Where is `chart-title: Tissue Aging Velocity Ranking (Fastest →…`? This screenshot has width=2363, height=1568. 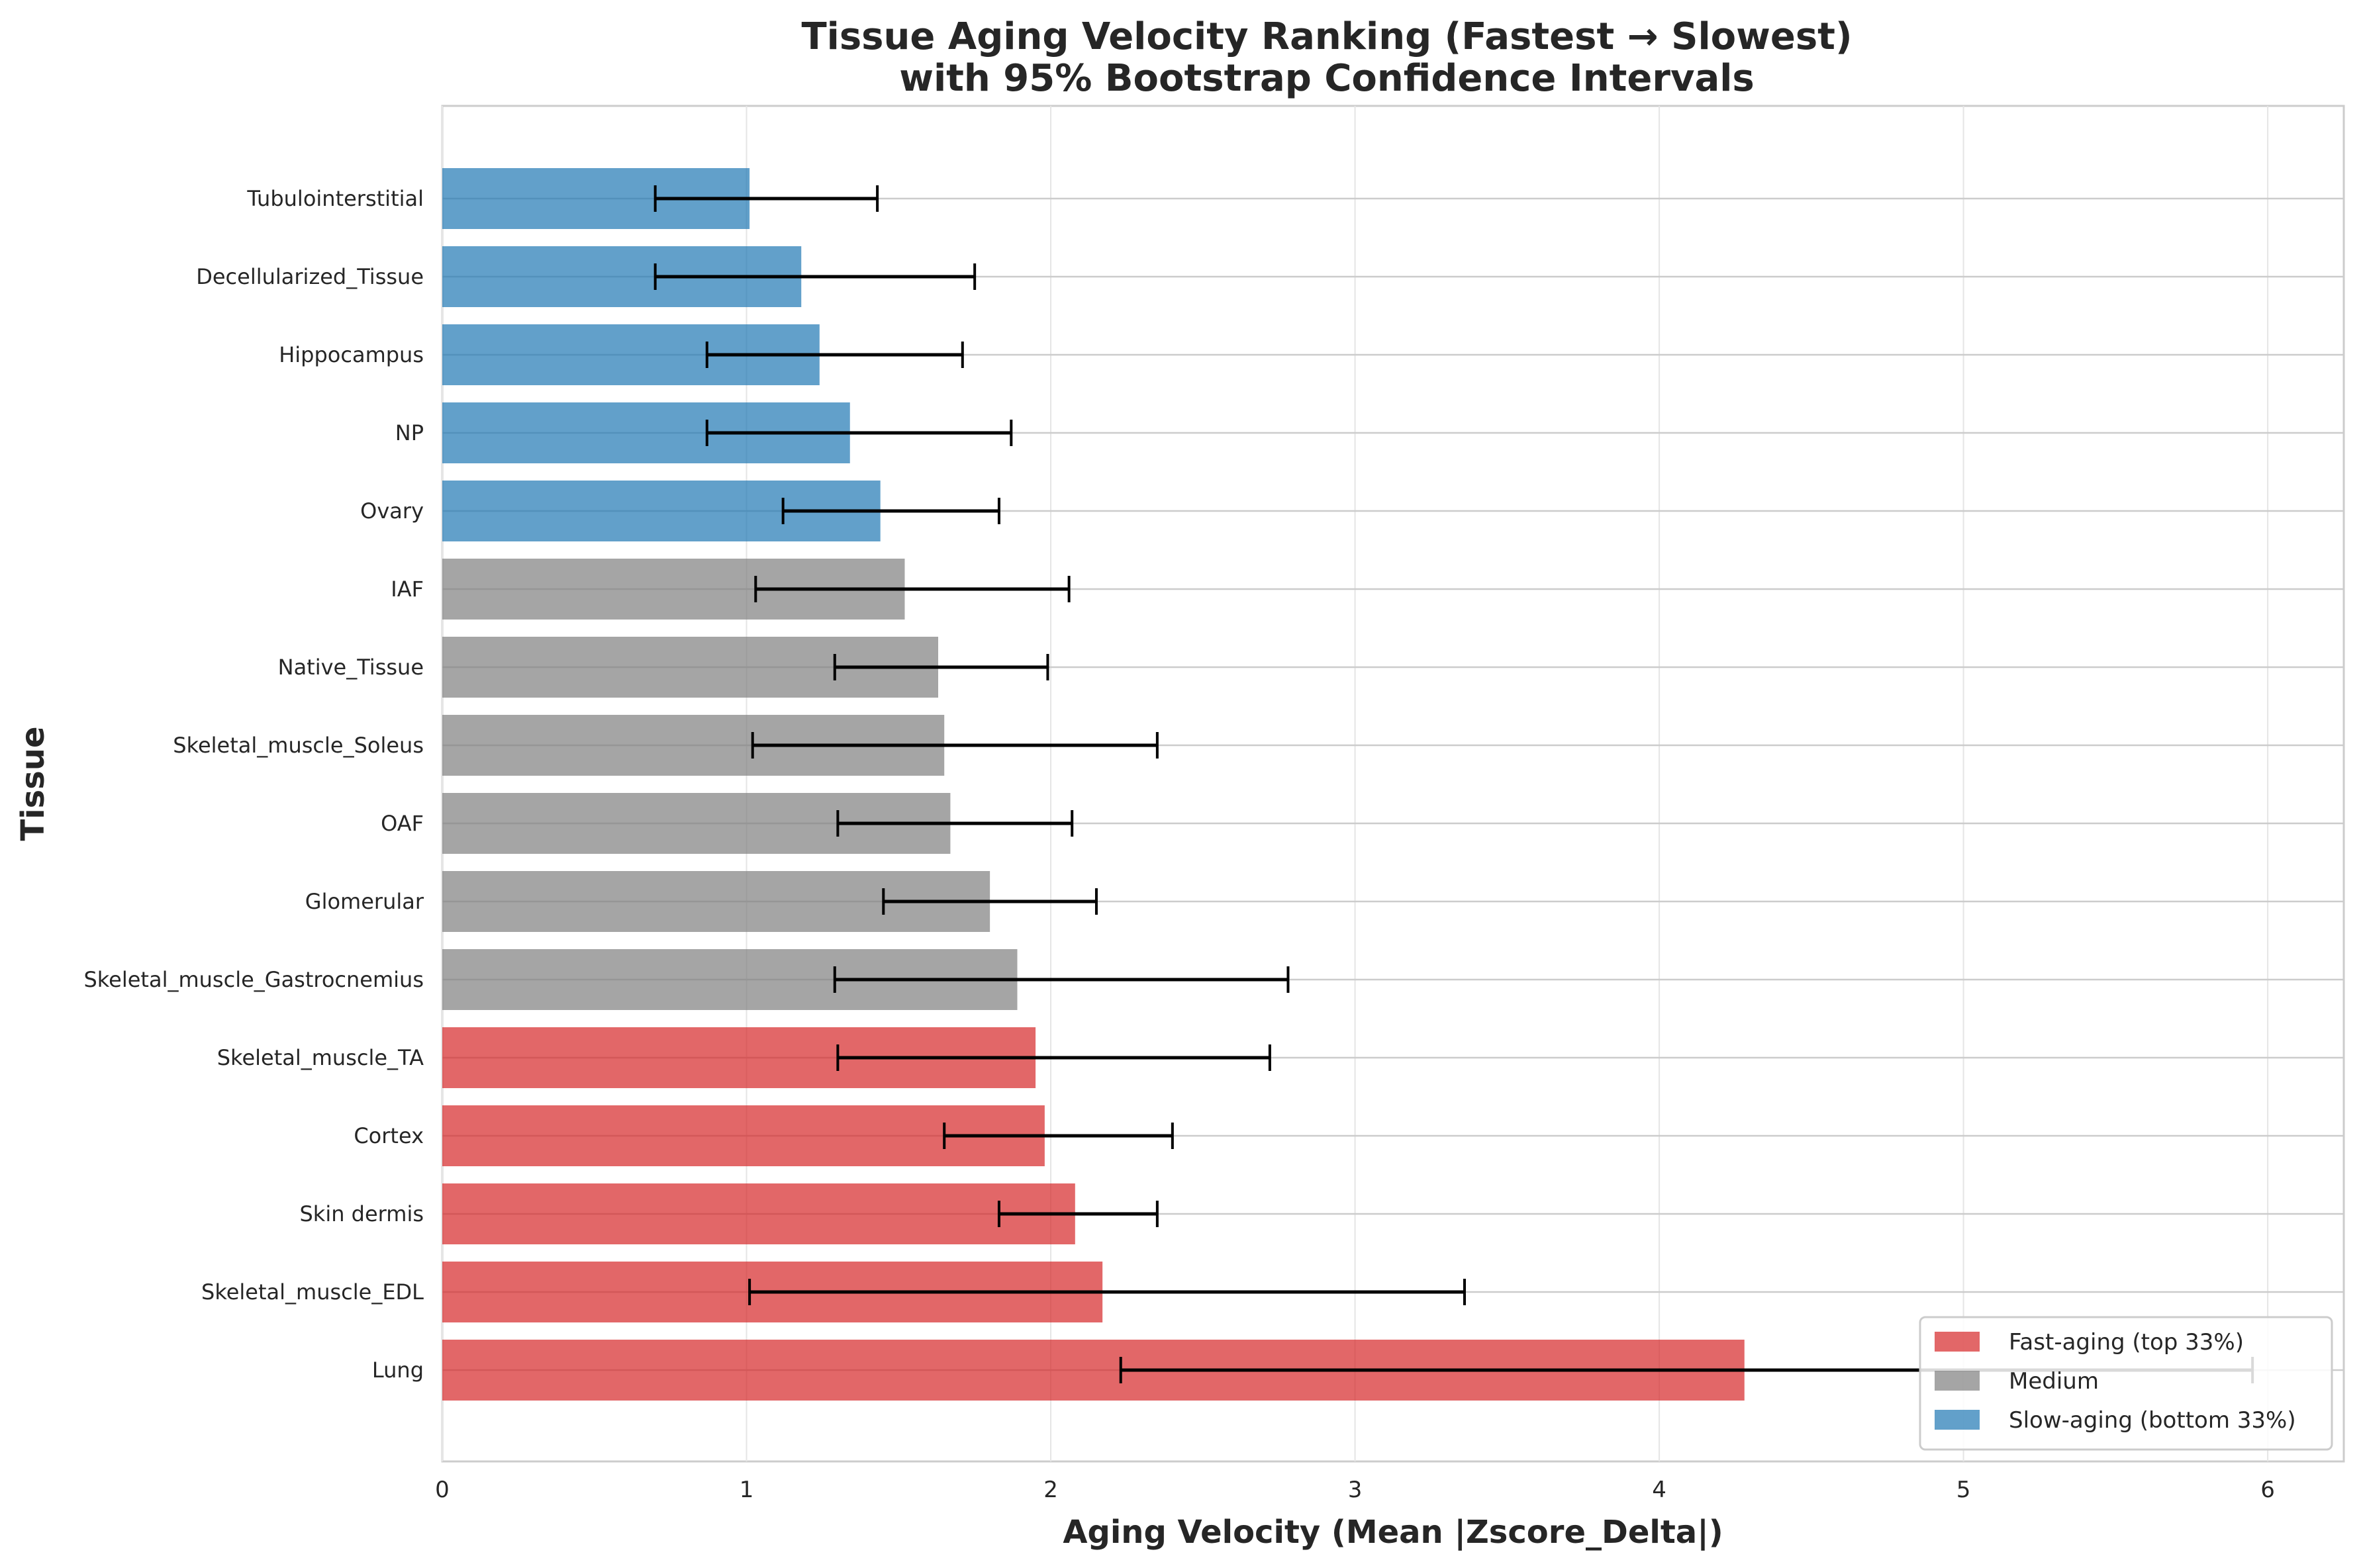
chart-title: Tissue Aging Velocity Ranking (Fastest →… is located at coordinates (1326, 36).